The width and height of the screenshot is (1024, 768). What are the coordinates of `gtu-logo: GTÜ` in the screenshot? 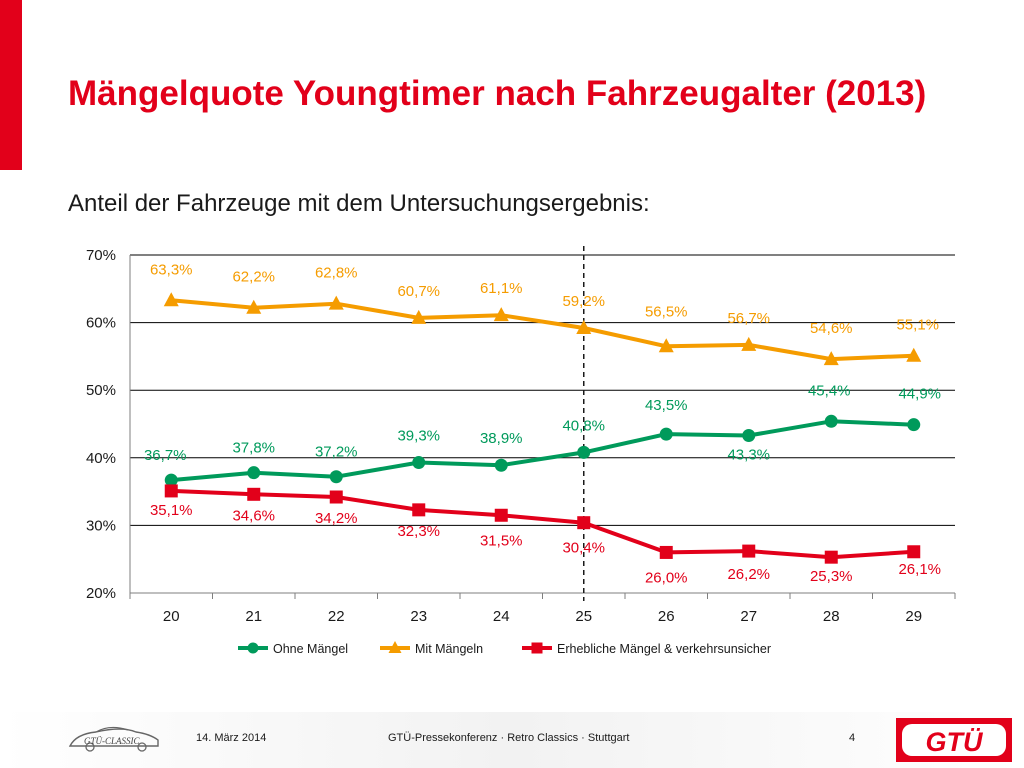 It's located at (954, 740).